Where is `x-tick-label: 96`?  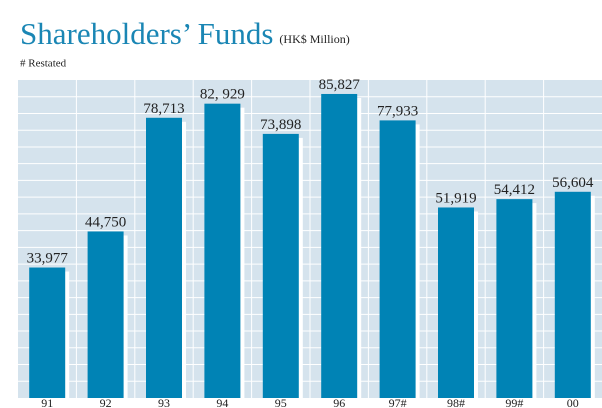
x-tick-label: 96 is located at coordinates (339, 402).